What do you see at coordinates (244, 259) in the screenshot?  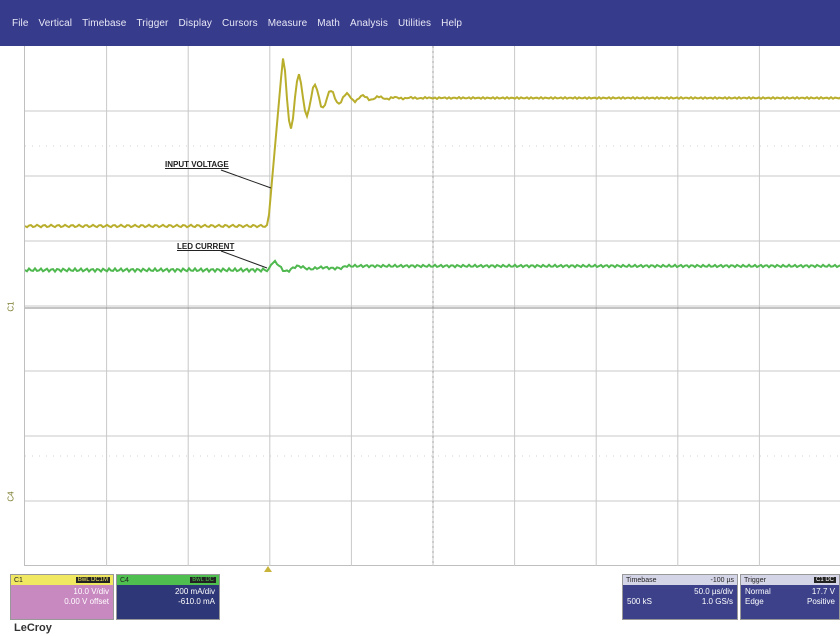 I see `led-current-leader` at bounding box center [244, 259].